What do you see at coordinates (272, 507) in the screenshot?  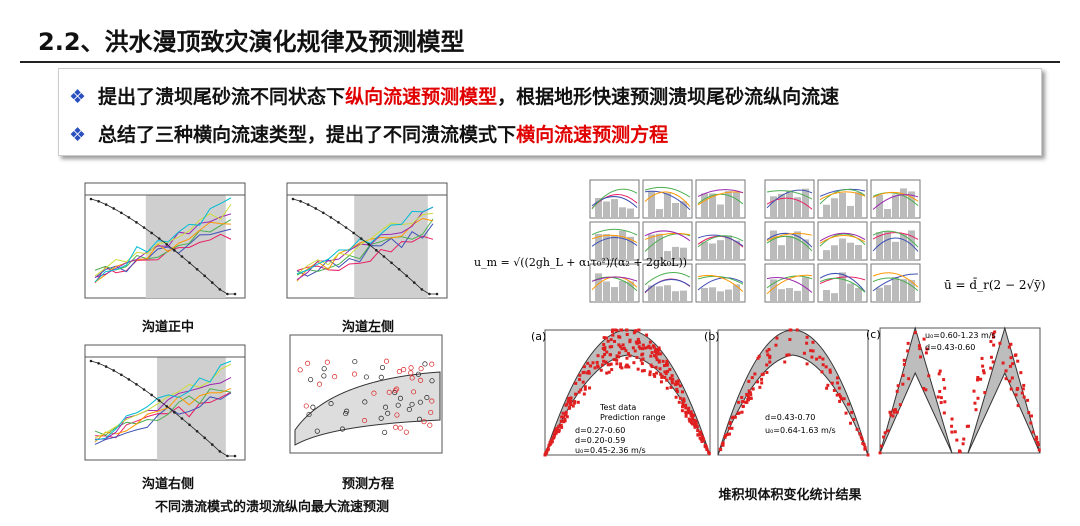 I see `caption: 不同溃流模式的溃坝流纵向最大流速预测` at bounding box center [272, 507].